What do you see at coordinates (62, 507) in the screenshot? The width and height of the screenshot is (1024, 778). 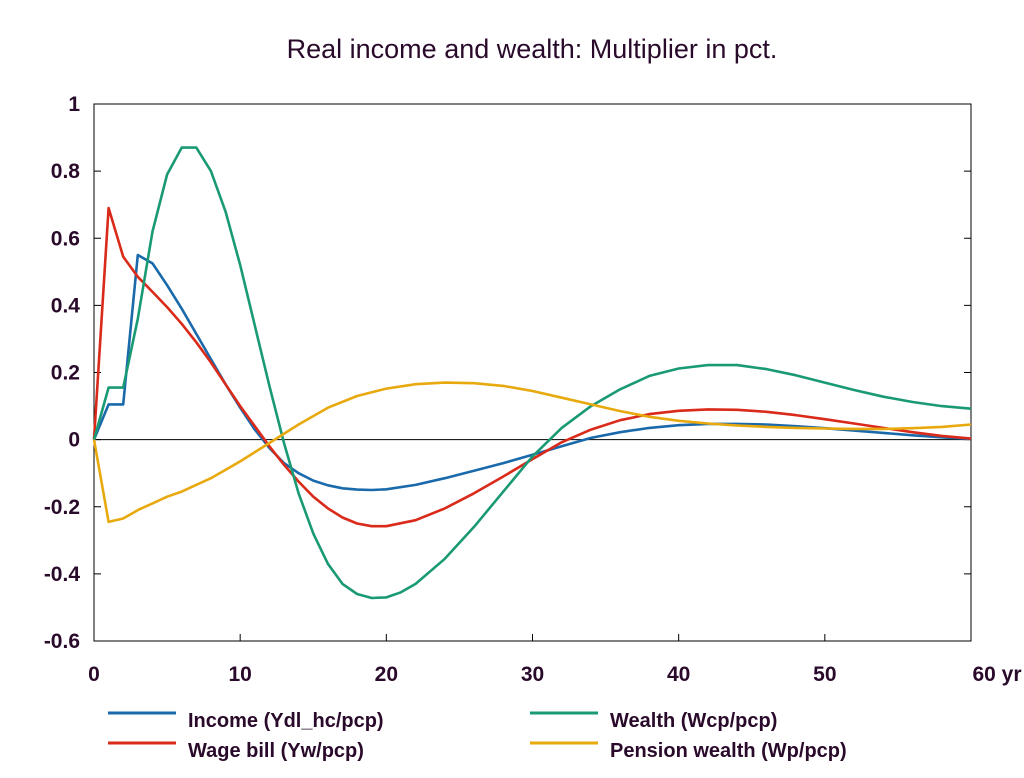 I see `y-tick-label: -0.2` at bounding box center [62, 507].